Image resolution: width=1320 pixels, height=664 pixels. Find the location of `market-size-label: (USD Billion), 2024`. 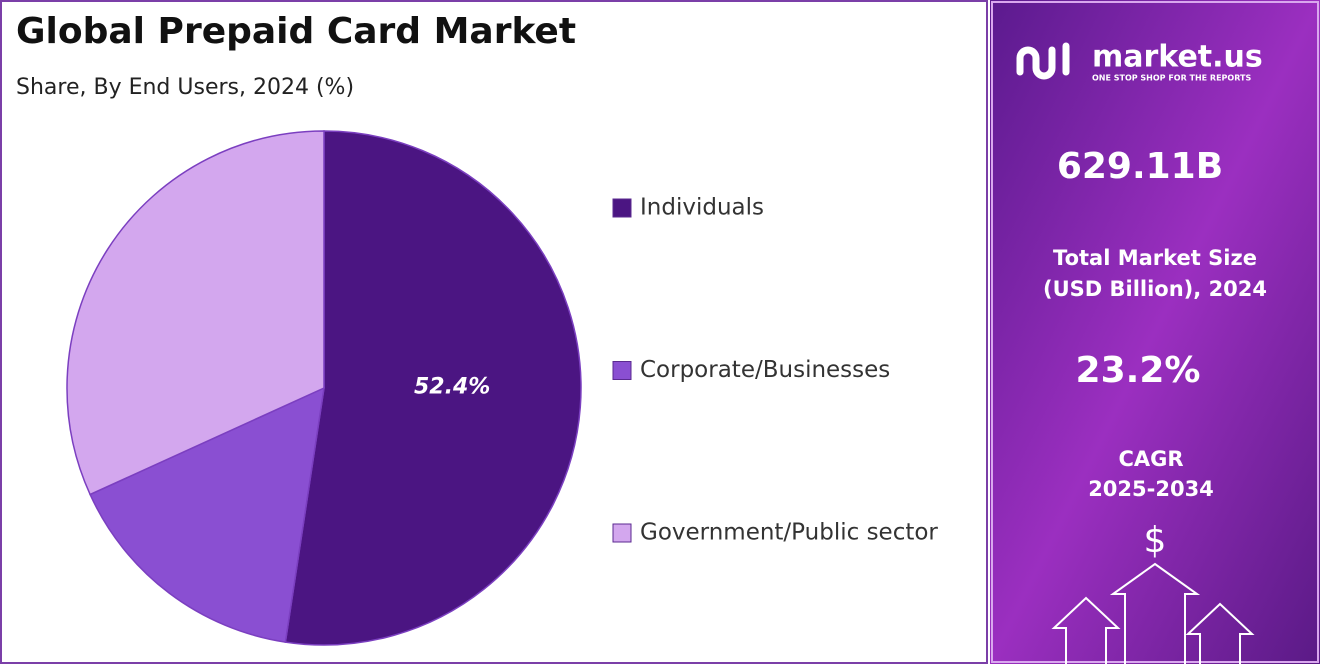

market-size-label: (USD Billion), 2024 is located at coordinates (1155, 289).